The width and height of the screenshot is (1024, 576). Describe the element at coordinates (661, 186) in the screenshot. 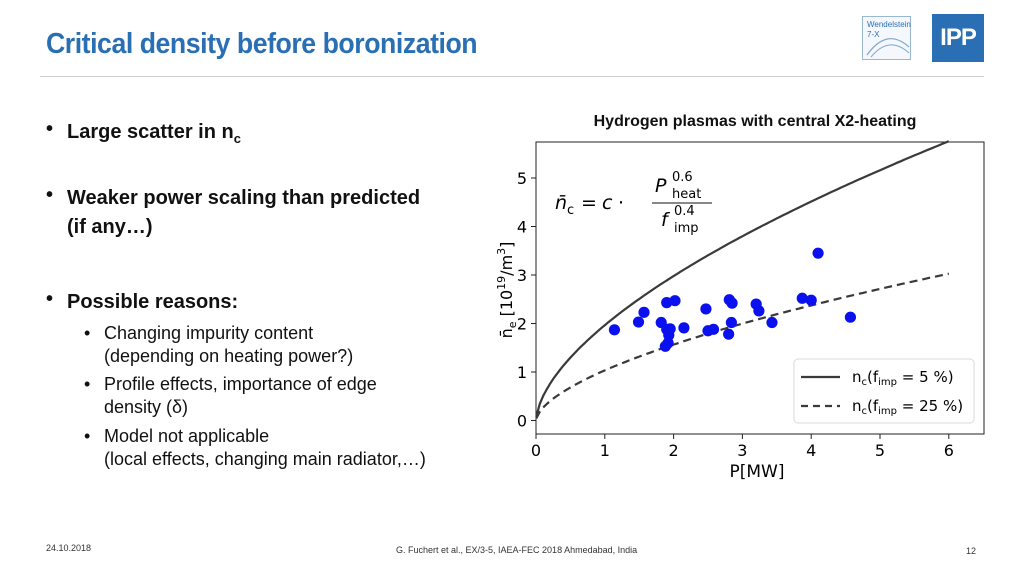

I see `formula-p: P` at that location.